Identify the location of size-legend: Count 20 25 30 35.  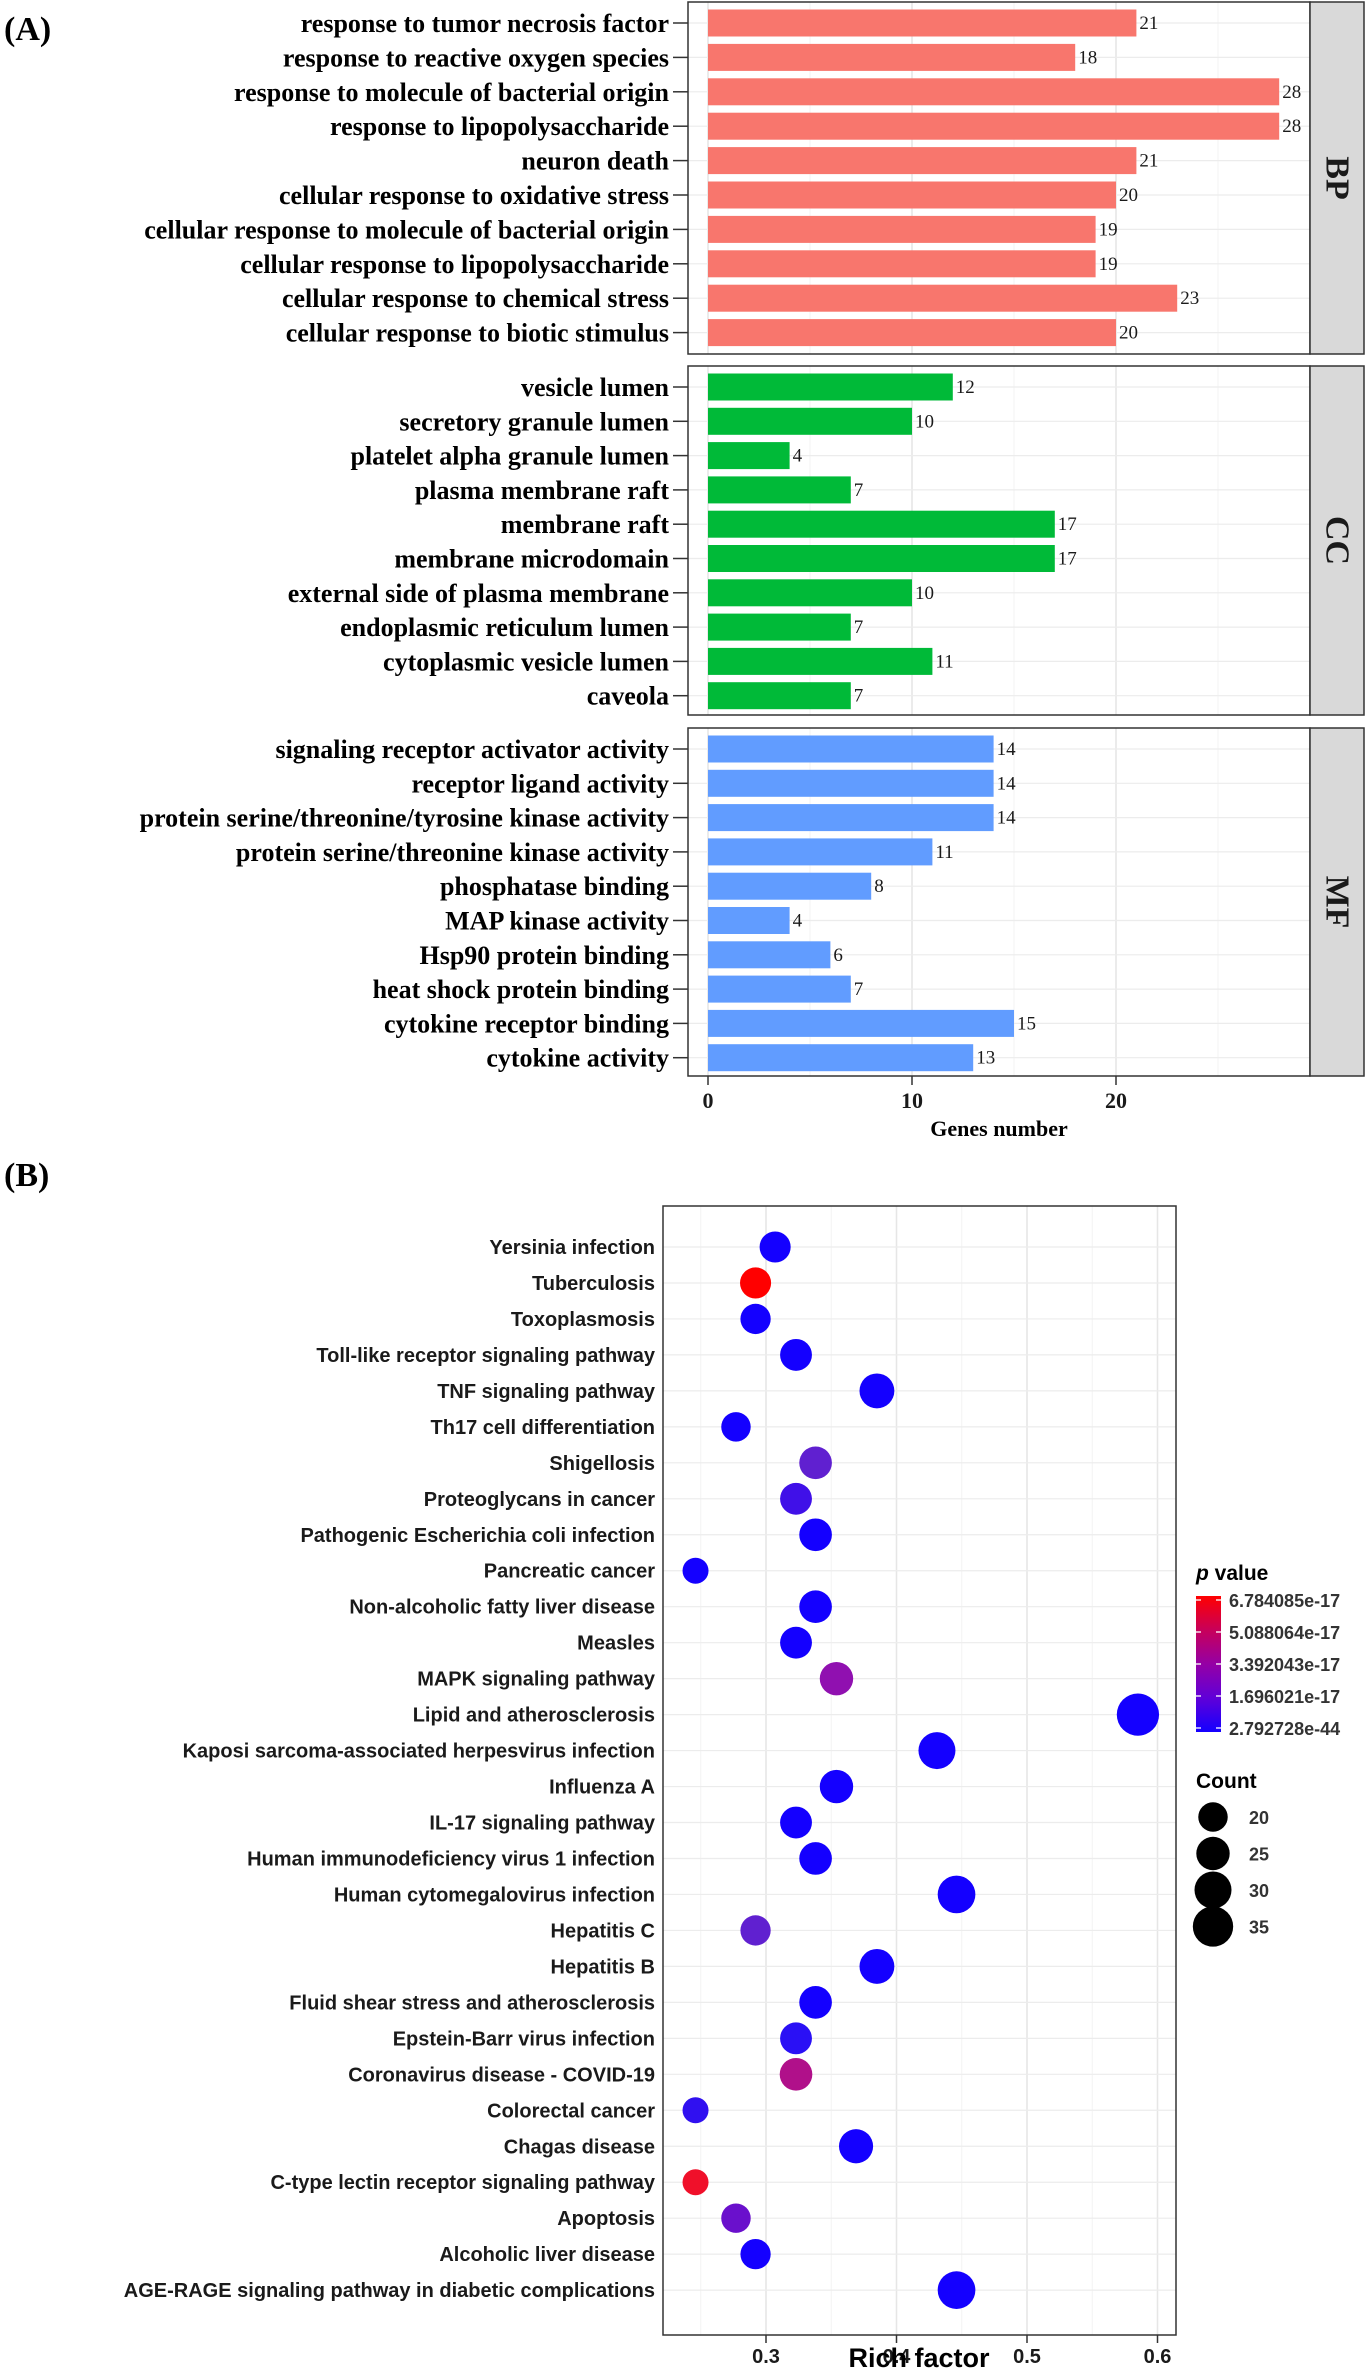
(1230, 1858).